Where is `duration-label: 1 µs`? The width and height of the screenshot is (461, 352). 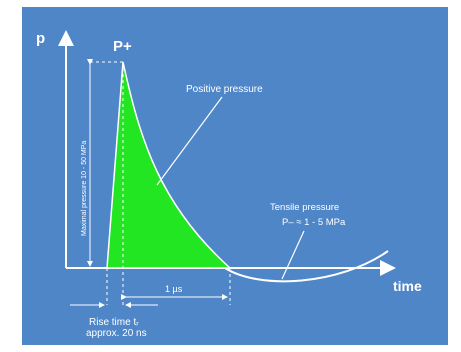 duration-label: 1 µs is located at coordinates (174, 289).